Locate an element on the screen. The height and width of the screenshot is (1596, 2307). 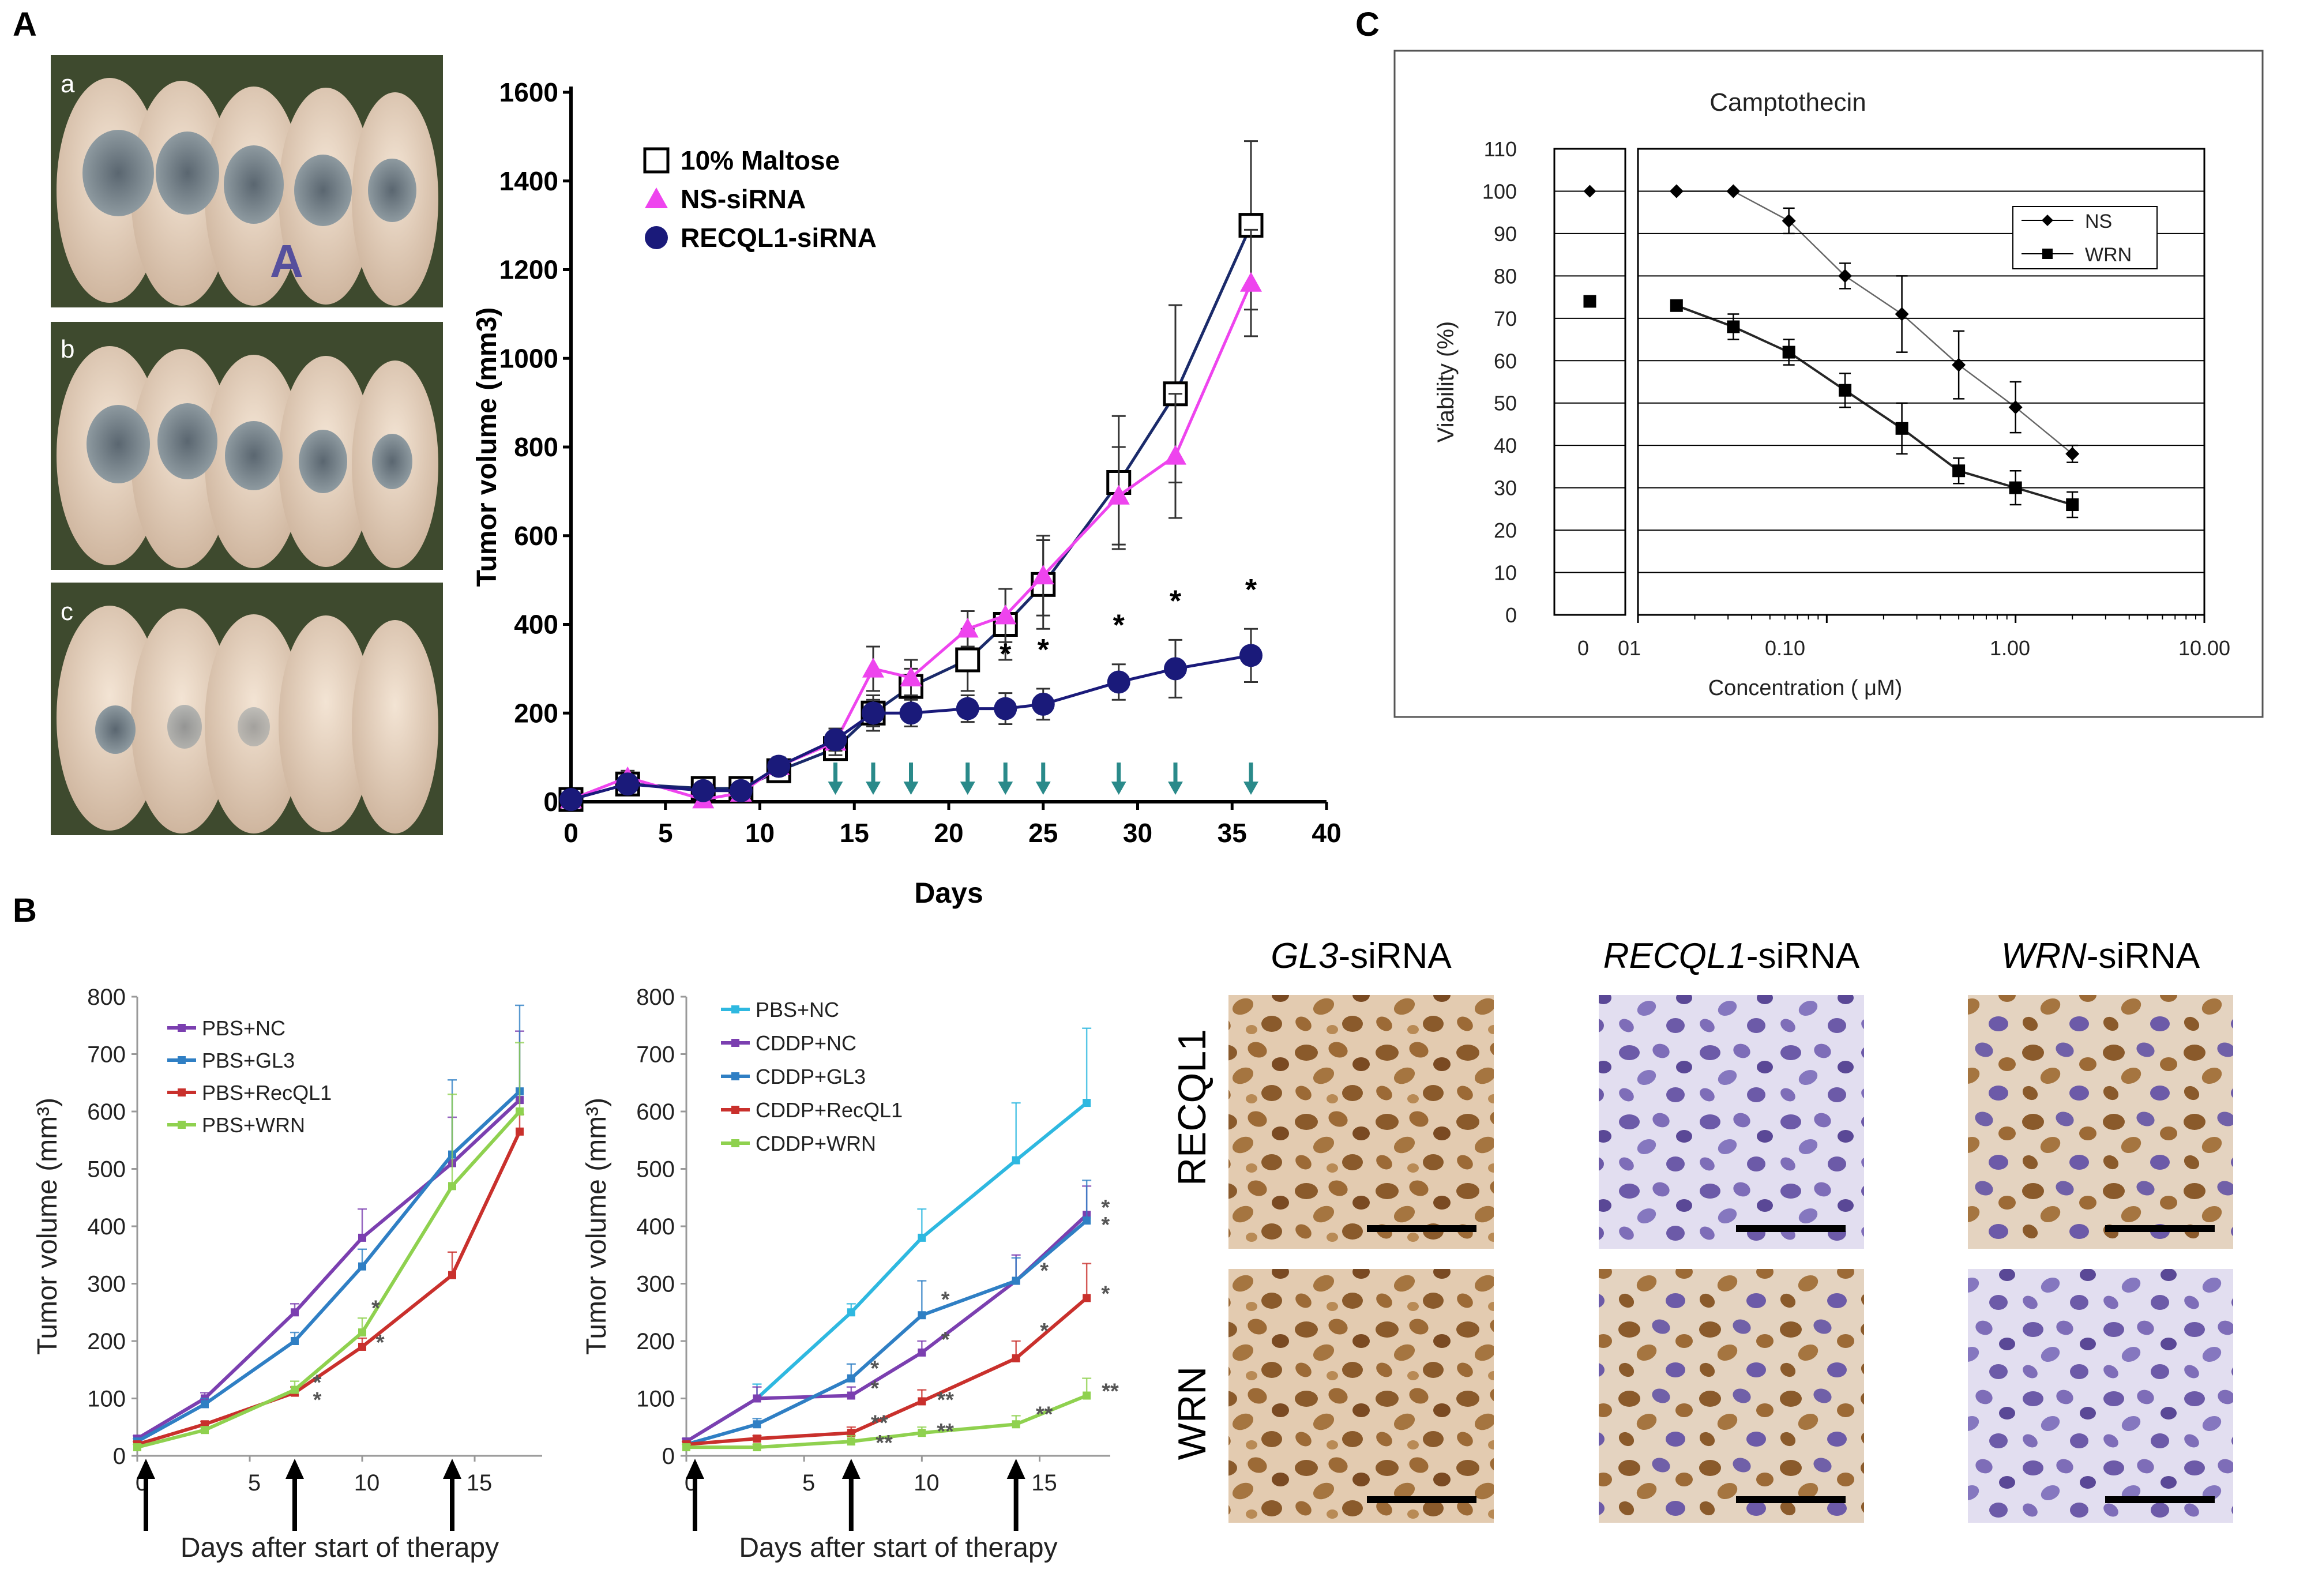
x-tick-label: 20 is located at coordinates (948, 833).